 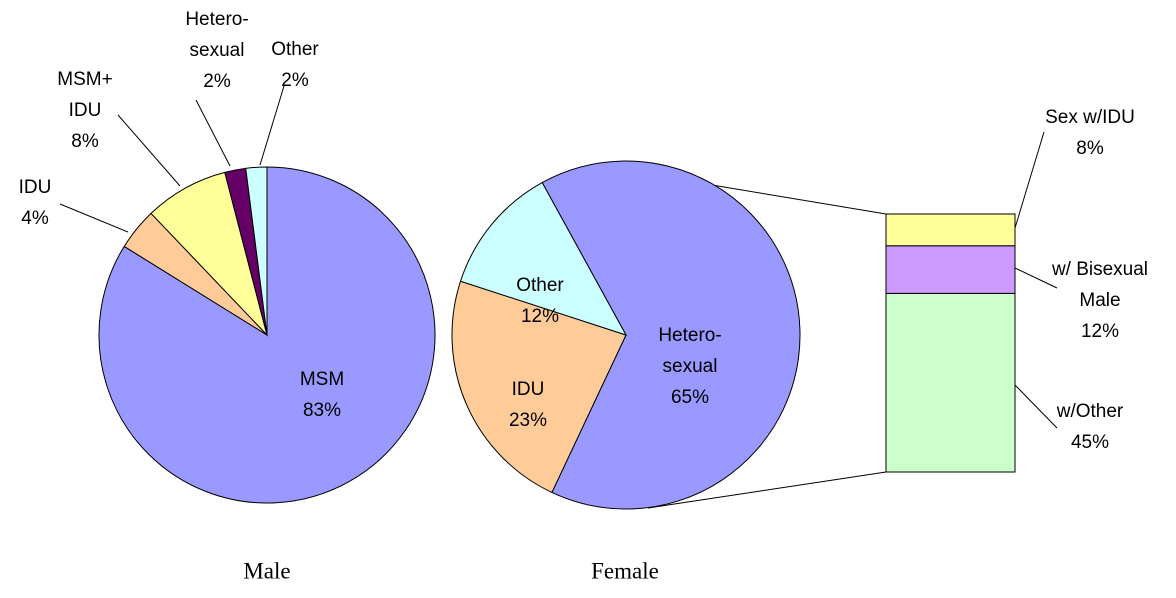 What do you see at coordinates (266, 570) in the screenshot?
I see `chart-title: Male` at bounding box center [266, 570].